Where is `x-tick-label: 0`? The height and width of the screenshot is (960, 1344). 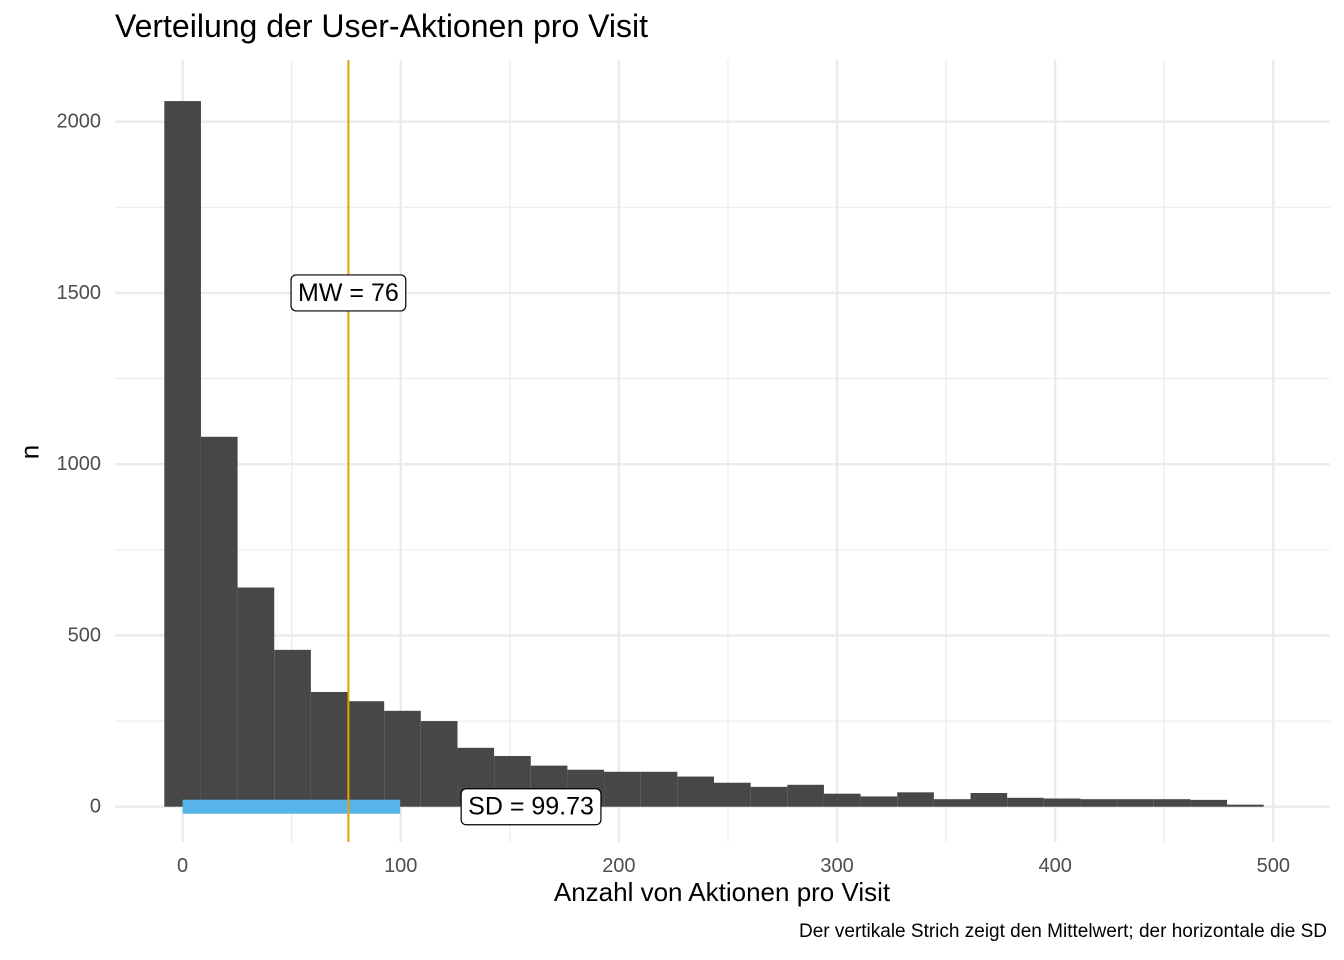
x-tick-label: 0 is located at coordinates (182, 866).